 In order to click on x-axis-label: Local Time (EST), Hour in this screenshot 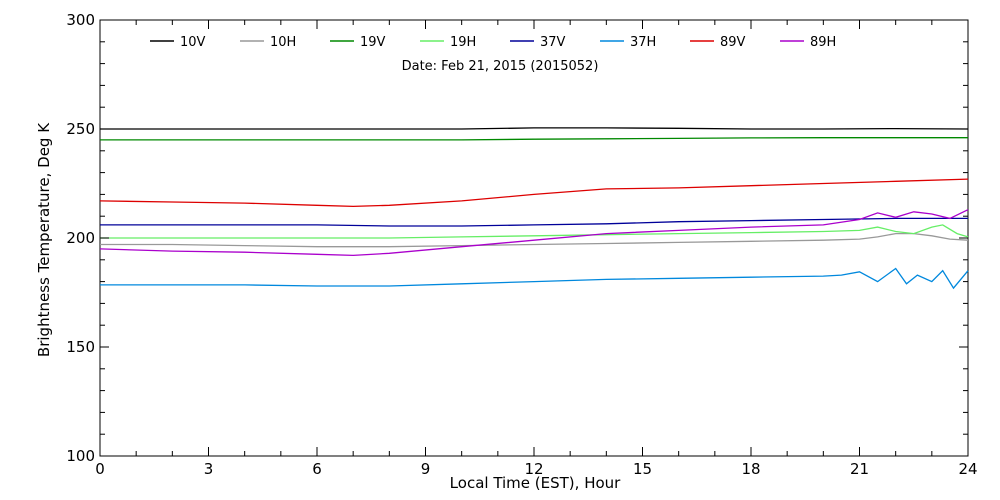, I will do `click(535, 483)`.